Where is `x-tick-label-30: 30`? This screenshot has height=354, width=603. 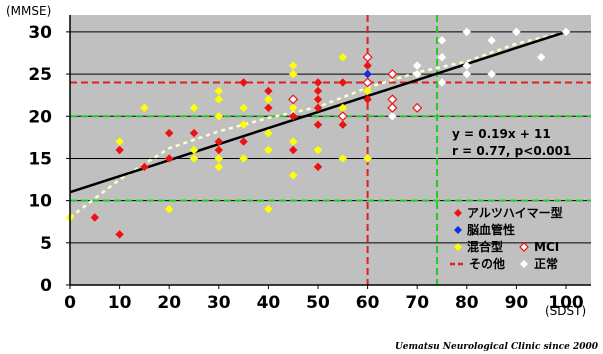 x-tick-label-30: 30 is located at coordinates (219, 303).